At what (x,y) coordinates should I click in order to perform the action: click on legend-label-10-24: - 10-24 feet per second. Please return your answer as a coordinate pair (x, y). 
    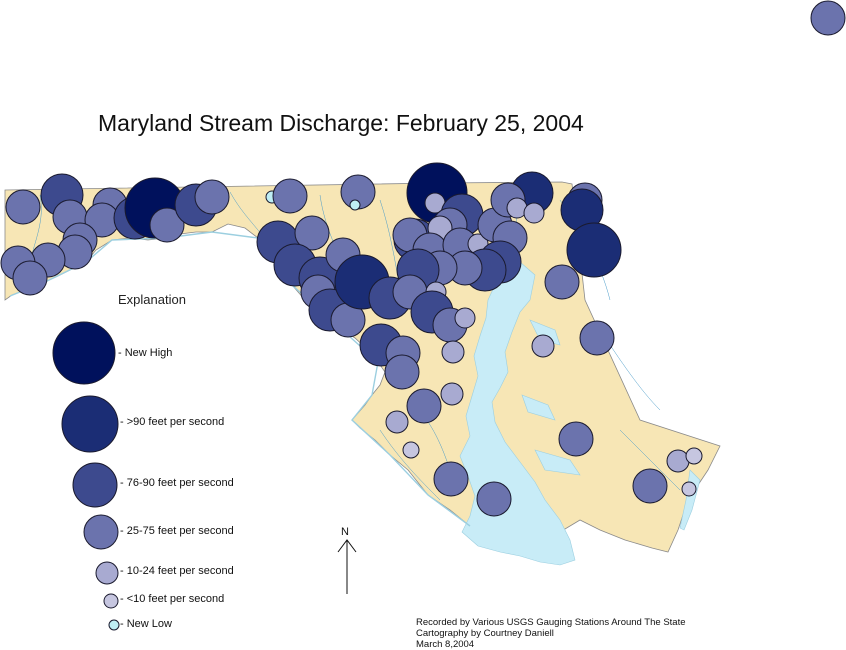
    Looking at the image, I should click on (177, 571).